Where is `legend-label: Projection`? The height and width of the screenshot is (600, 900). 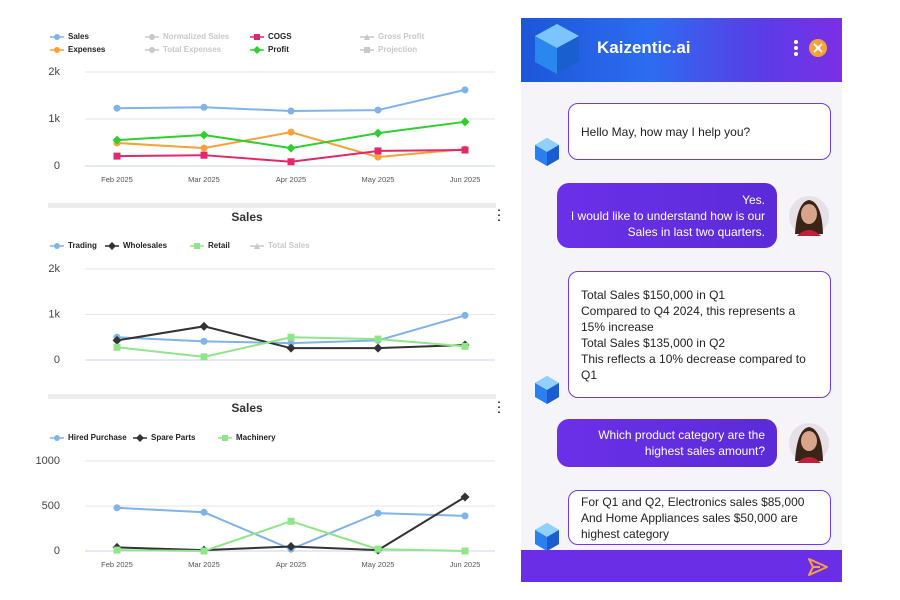
legend-label: Projection is located at coordinates (397, 49).